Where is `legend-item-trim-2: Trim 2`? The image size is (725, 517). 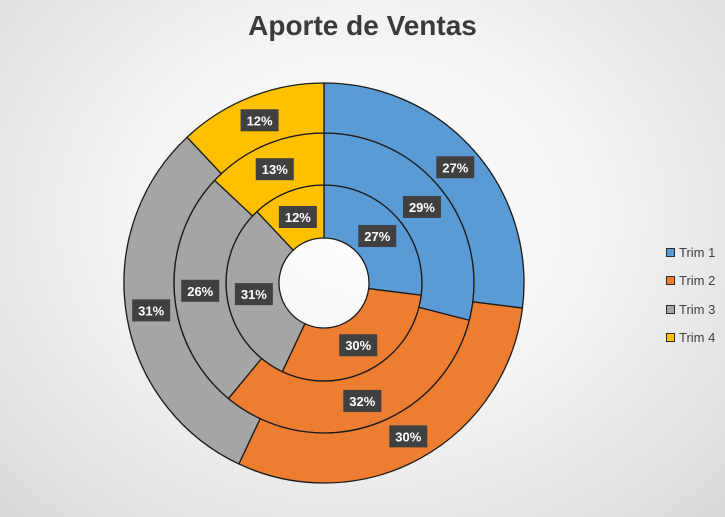 legend-item-trim-2: Trim 2 is located at coordinates (690, 281).